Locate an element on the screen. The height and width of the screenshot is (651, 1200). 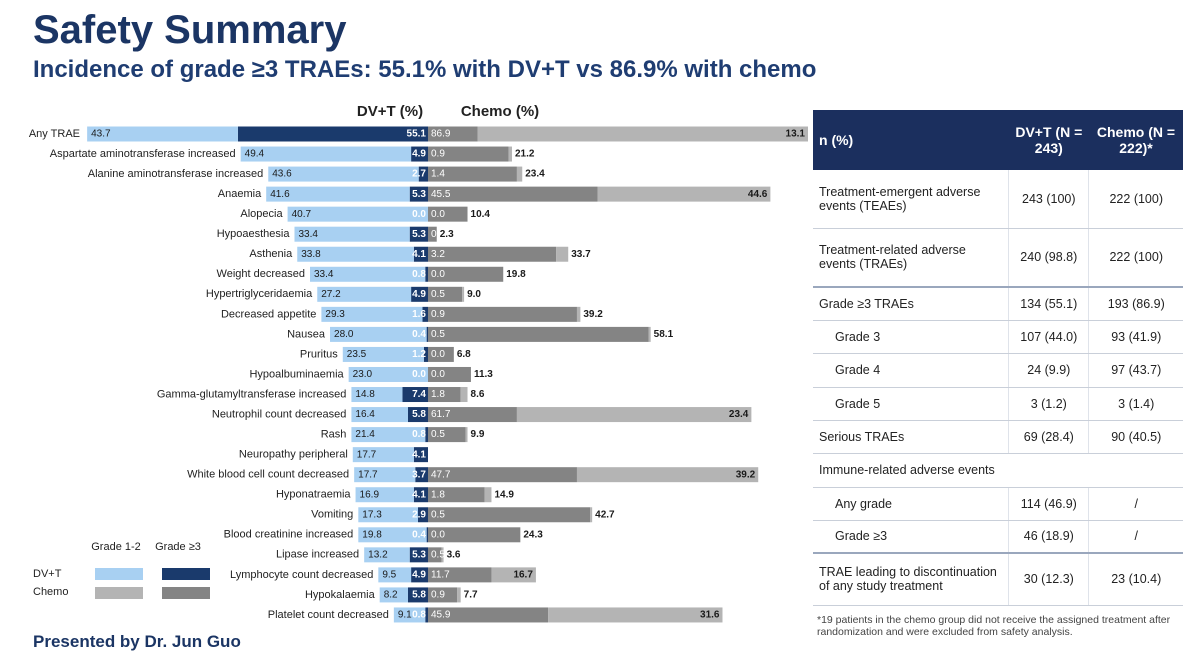
data-label: 33.4 is located at coordinates (308, 234).